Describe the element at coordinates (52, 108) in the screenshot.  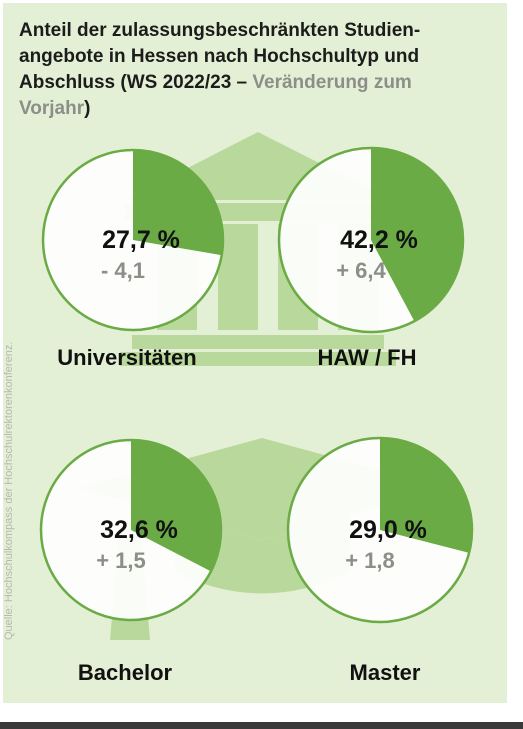
I see `title-line-4a: Vorjahr` at that location.